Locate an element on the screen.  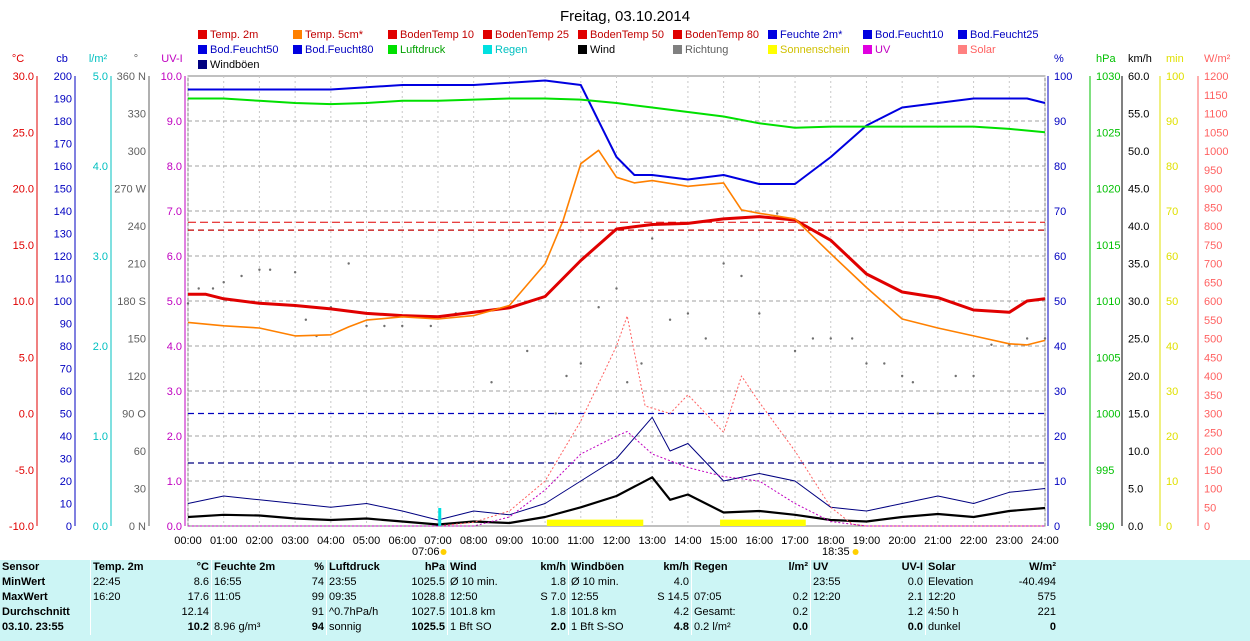
axis-tick-label: 80 is located at coordinates (1060, 167).